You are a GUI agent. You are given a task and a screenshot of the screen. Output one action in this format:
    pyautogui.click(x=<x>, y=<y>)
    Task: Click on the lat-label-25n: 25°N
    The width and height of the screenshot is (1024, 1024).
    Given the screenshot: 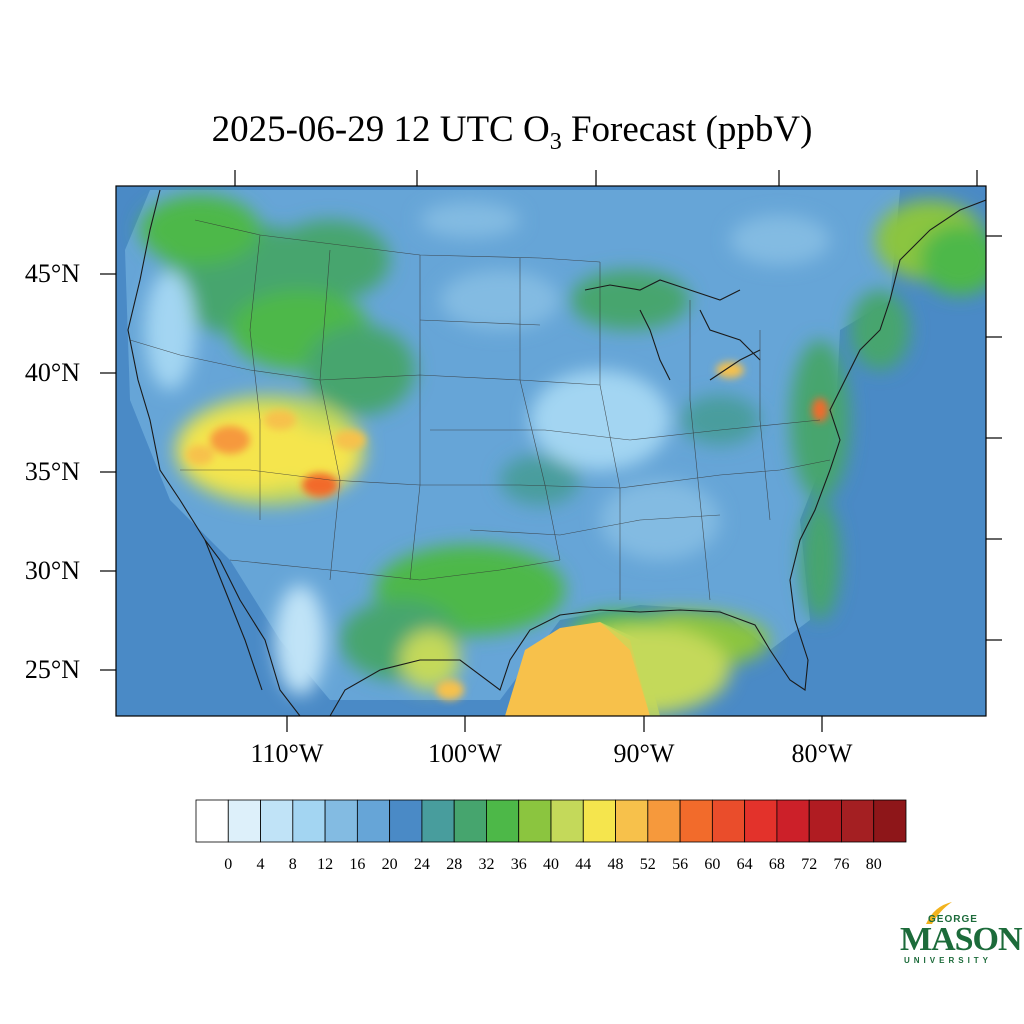 What is the action you would take?
    pyautogui.click(x=52, y=669)
    